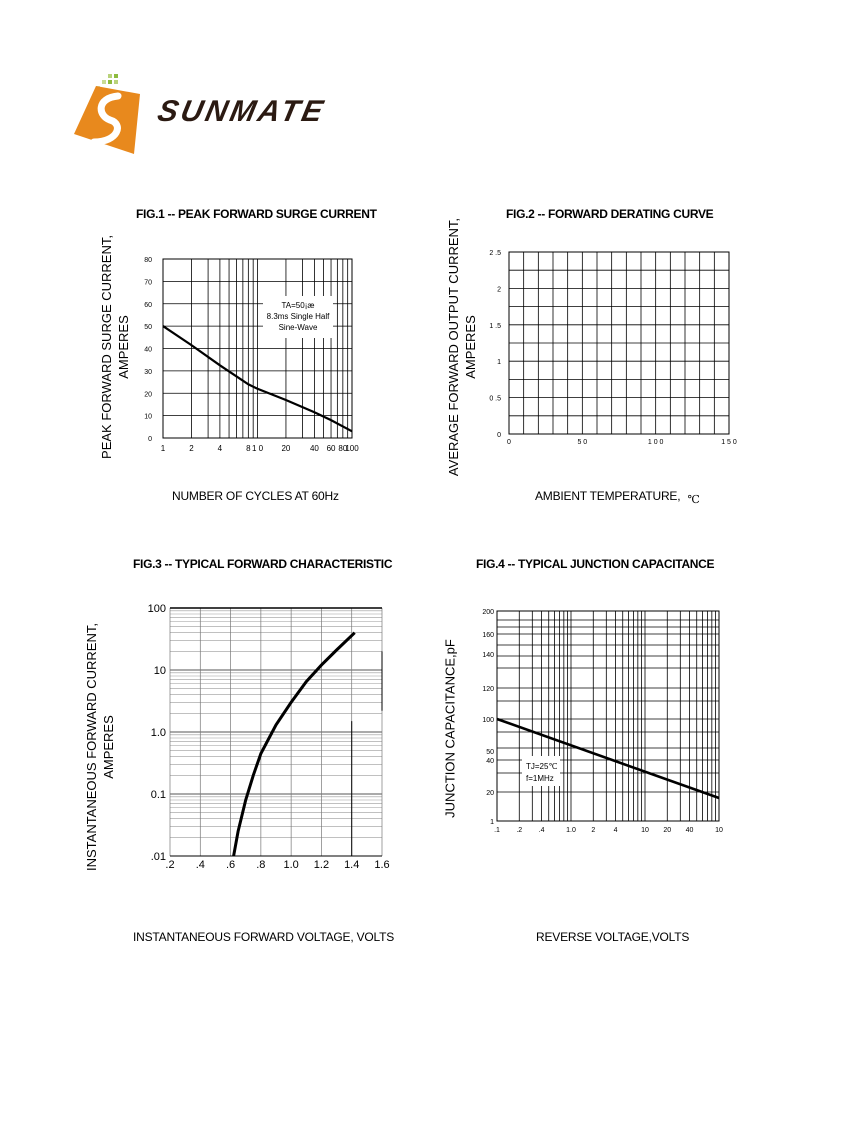 The height and width of the screenshot is (1125, 847). Describe the element at coordinates (619, 343) in the screenshot. I see `fig2-plot-frame` at that location.